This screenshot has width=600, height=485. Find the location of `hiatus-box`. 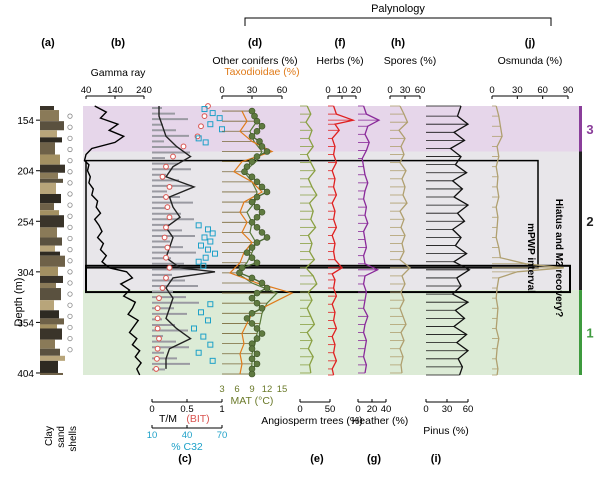

hiatus-box is located at coordinates (328, 279).